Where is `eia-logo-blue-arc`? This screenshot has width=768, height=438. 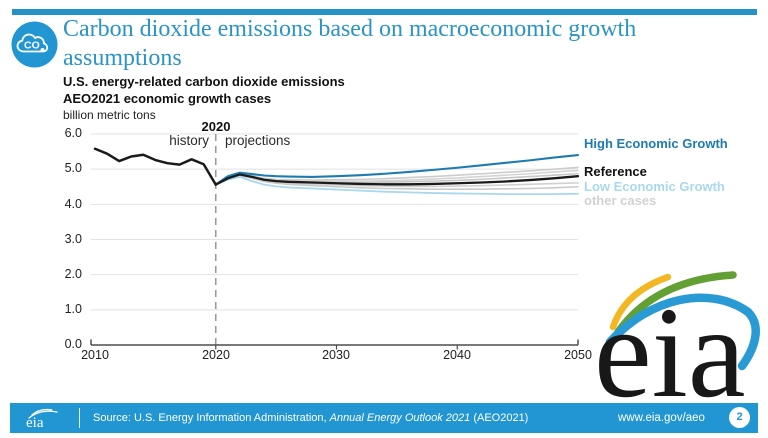 eia-logo-blue-arc is located at coordinates (682, 332).